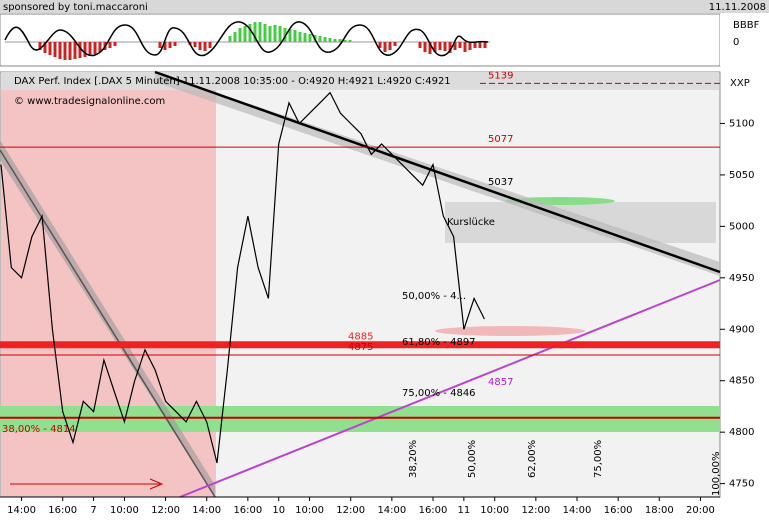  Describe the element at coordinates (700, 510) in the screenshot. I see `x-tick-label: 20:00` at that location.